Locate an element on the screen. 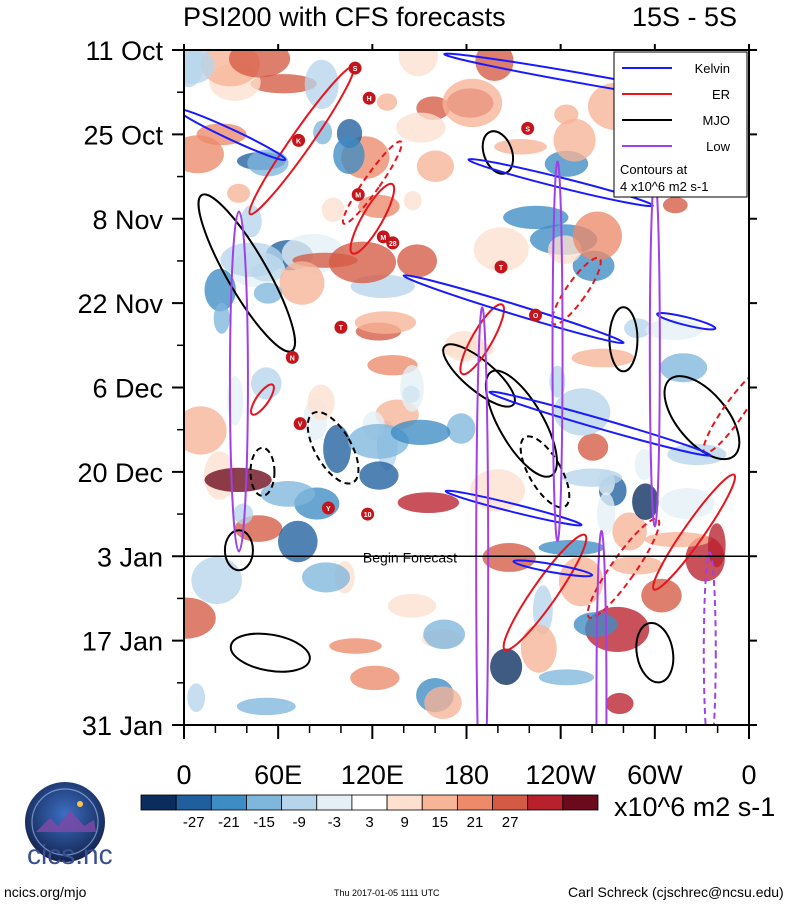 This screenshot has height=907, width=809. storm-marker-icon: M is located at coordinates (383, 237).